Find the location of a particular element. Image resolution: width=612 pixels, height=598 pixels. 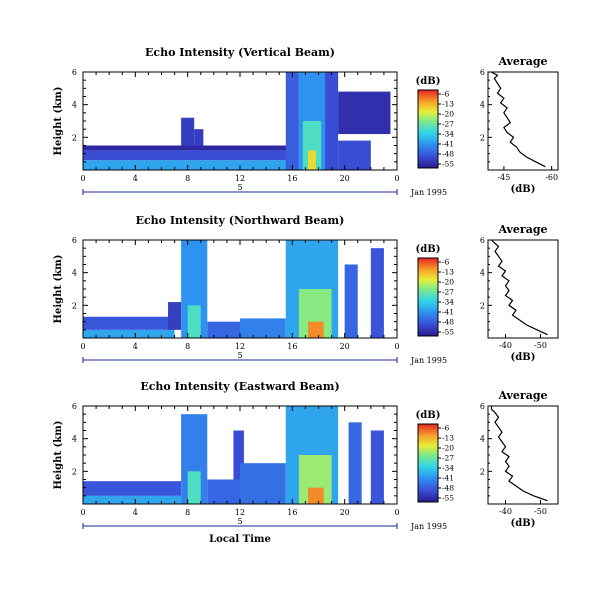

panel-title: Echo Intensity (Vertical Beam) is located at coordinates (240, 52).